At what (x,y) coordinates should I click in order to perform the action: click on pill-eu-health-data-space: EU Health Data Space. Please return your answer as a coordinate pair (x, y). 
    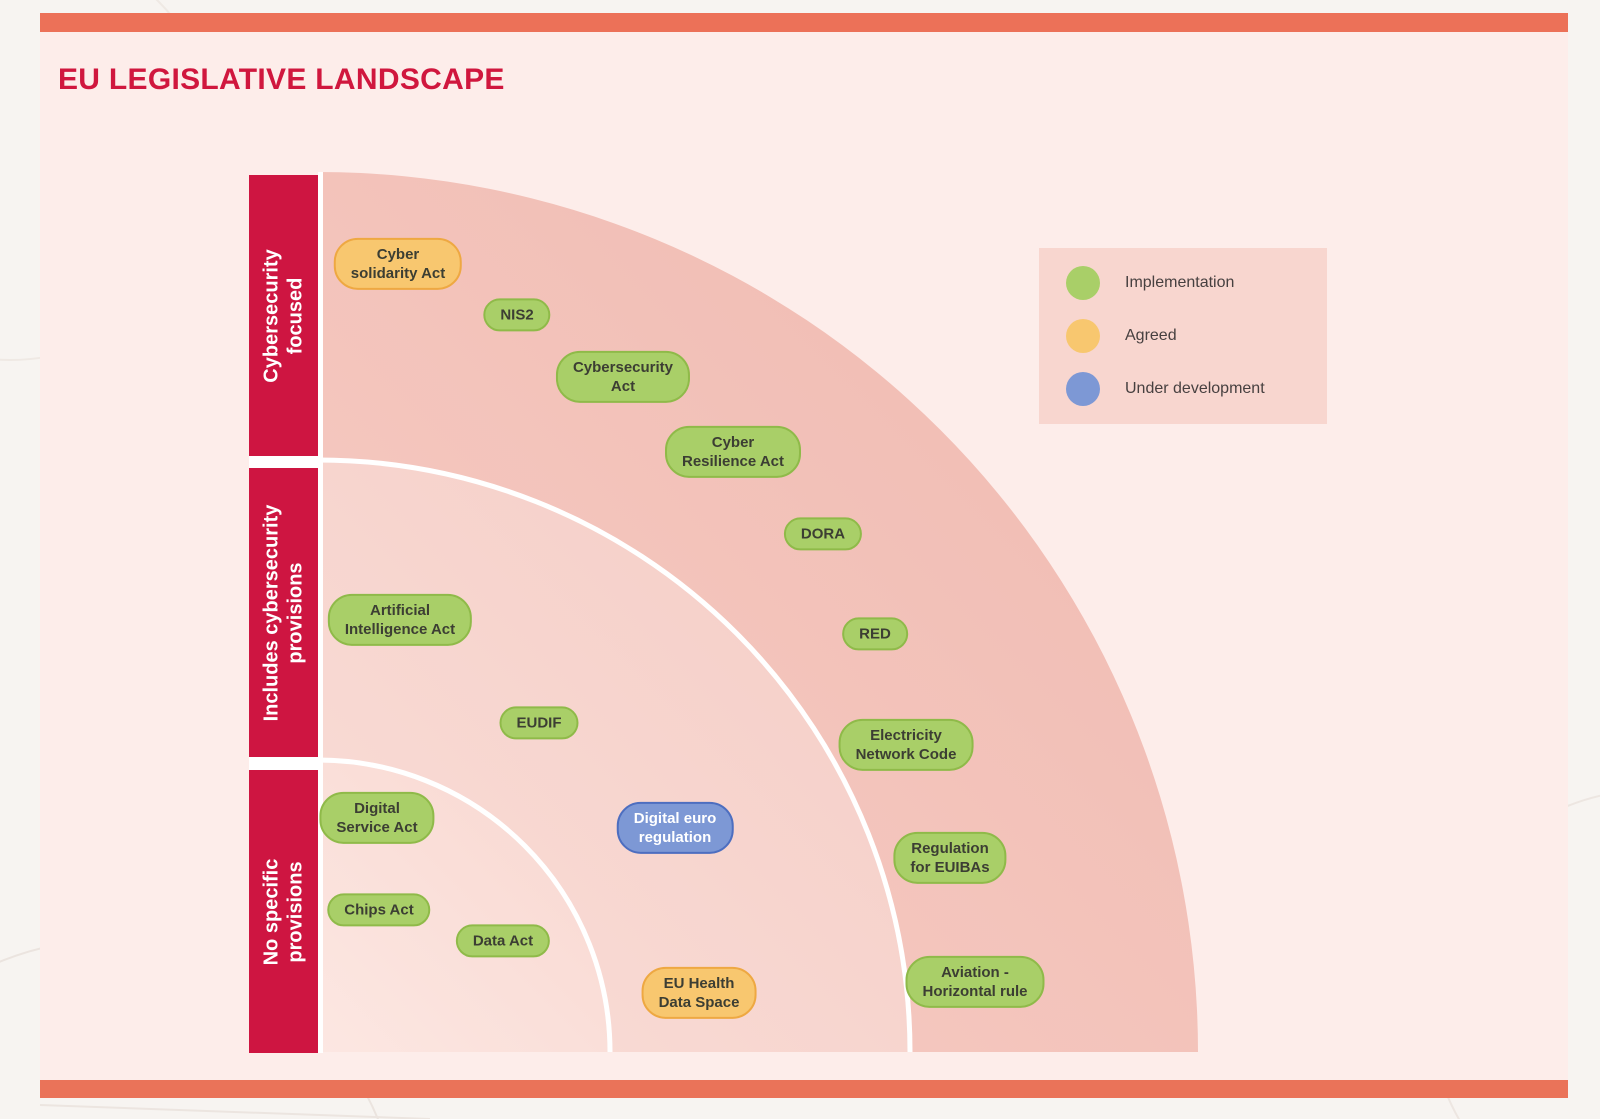
    Looking at the image, I should click on (699, 993).